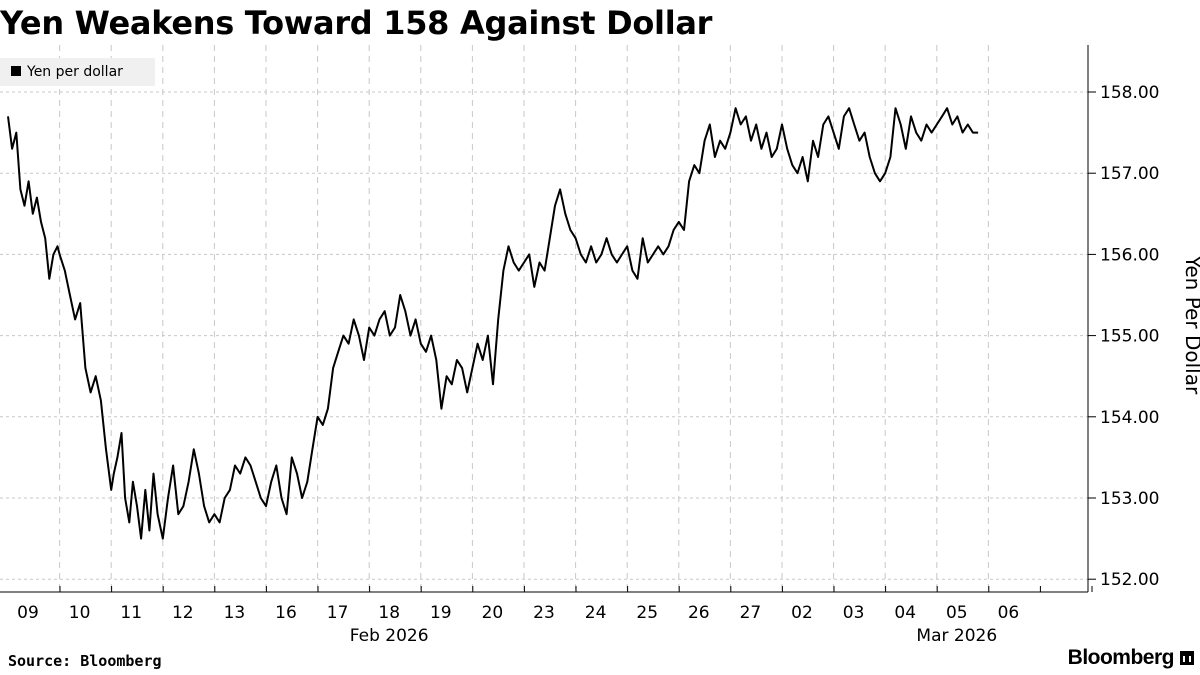  Describe the element at coordinates (493, 613) in the screenshot. I see `x-tick-label: 20` at that location.